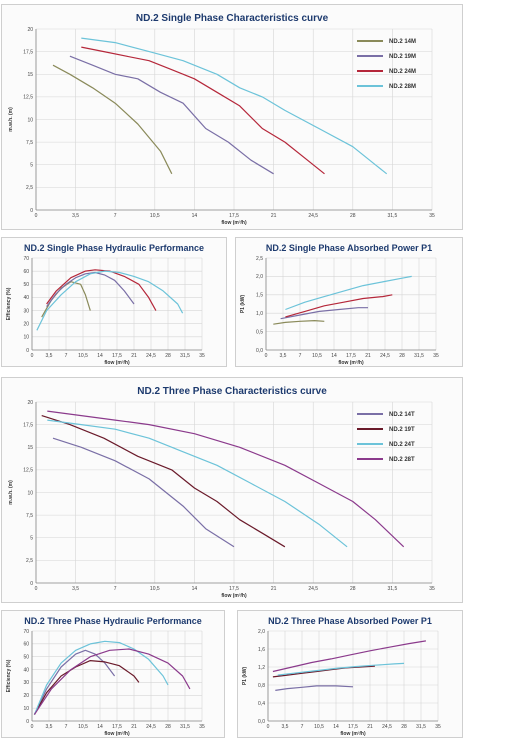  Describe the element at coordinates (261, 650) in the screenshot. I see `y-tick-label: 1,6` at that location.